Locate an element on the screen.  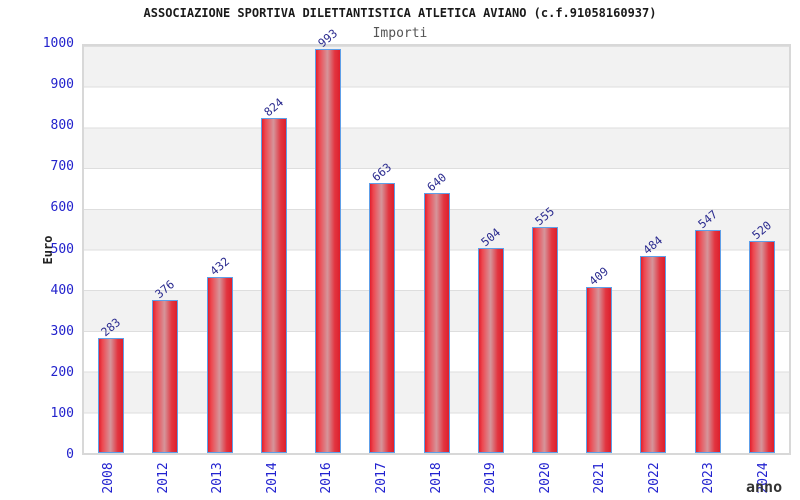
y-tick-label-500: 500 is located at coordinates (62, 249).